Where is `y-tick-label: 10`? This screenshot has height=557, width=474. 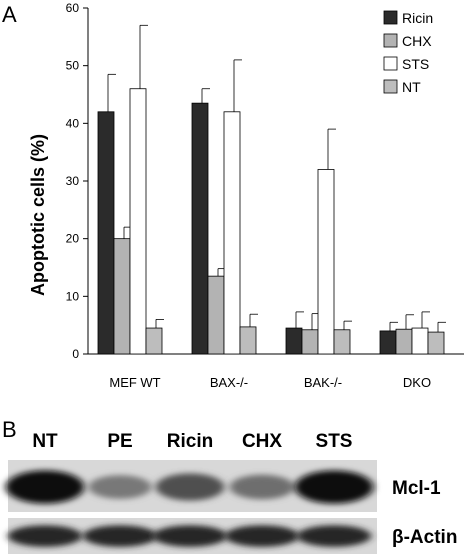
y-tick-label: 10 is located at coordinates (73, 296).